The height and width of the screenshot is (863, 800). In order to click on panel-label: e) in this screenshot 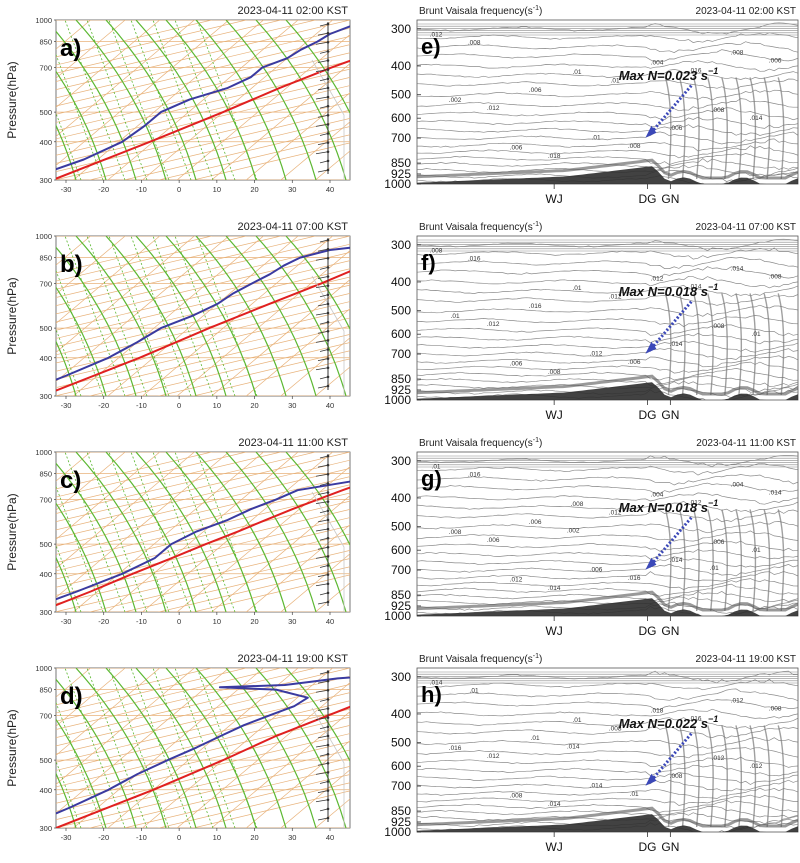, I will do `click(431, 46)`.